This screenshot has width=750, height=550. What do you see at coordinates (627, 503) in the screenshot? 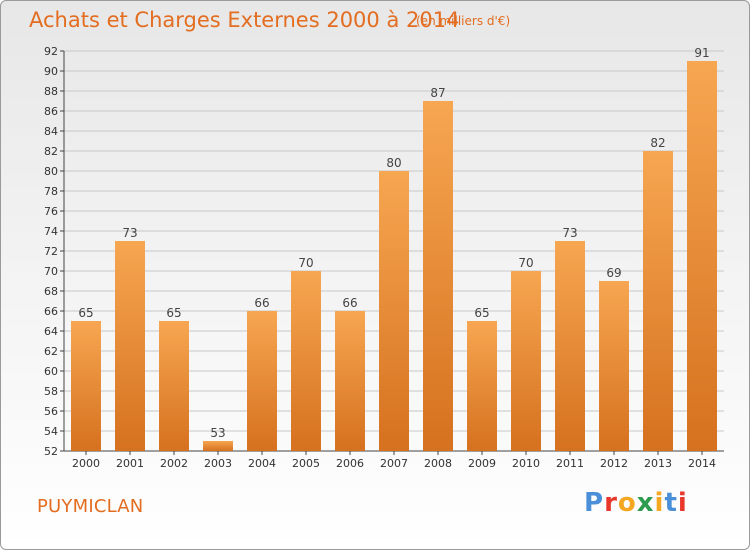
I see `logo-letter: o` at bounding box center [627, 503].